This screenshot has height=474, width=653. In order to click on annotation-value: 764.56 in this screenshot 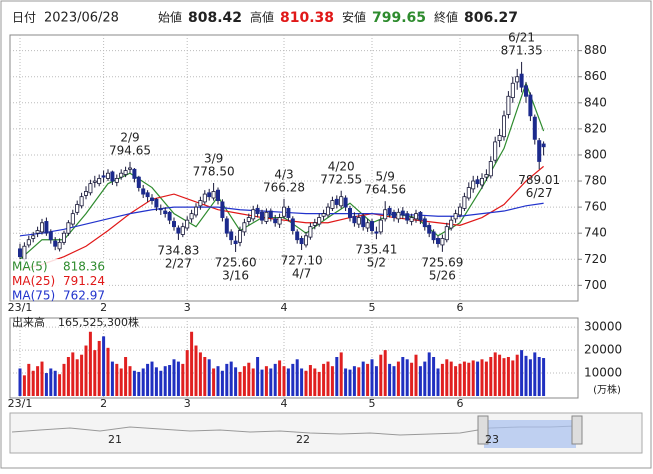, I will do `click(385, 190)`.